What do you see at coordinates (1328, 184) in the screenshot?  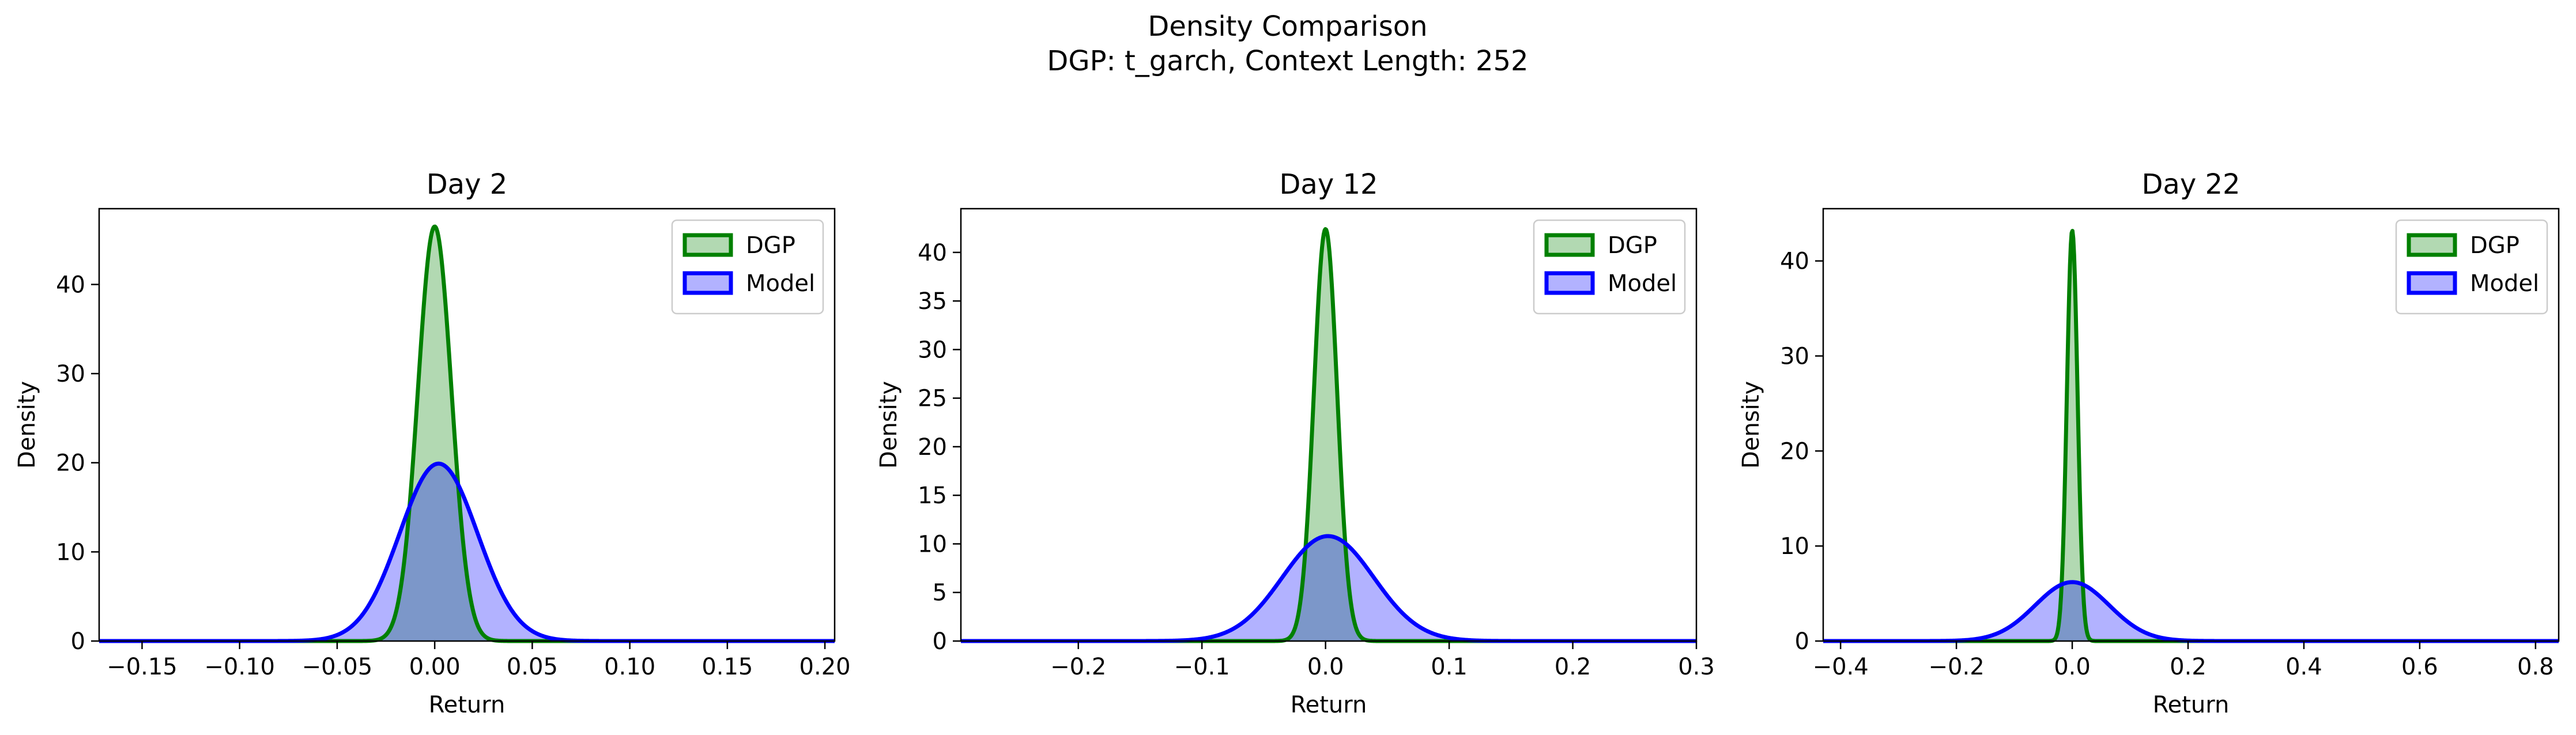 I see `panel-title: Day 12` at bounding box center [1328, 184].